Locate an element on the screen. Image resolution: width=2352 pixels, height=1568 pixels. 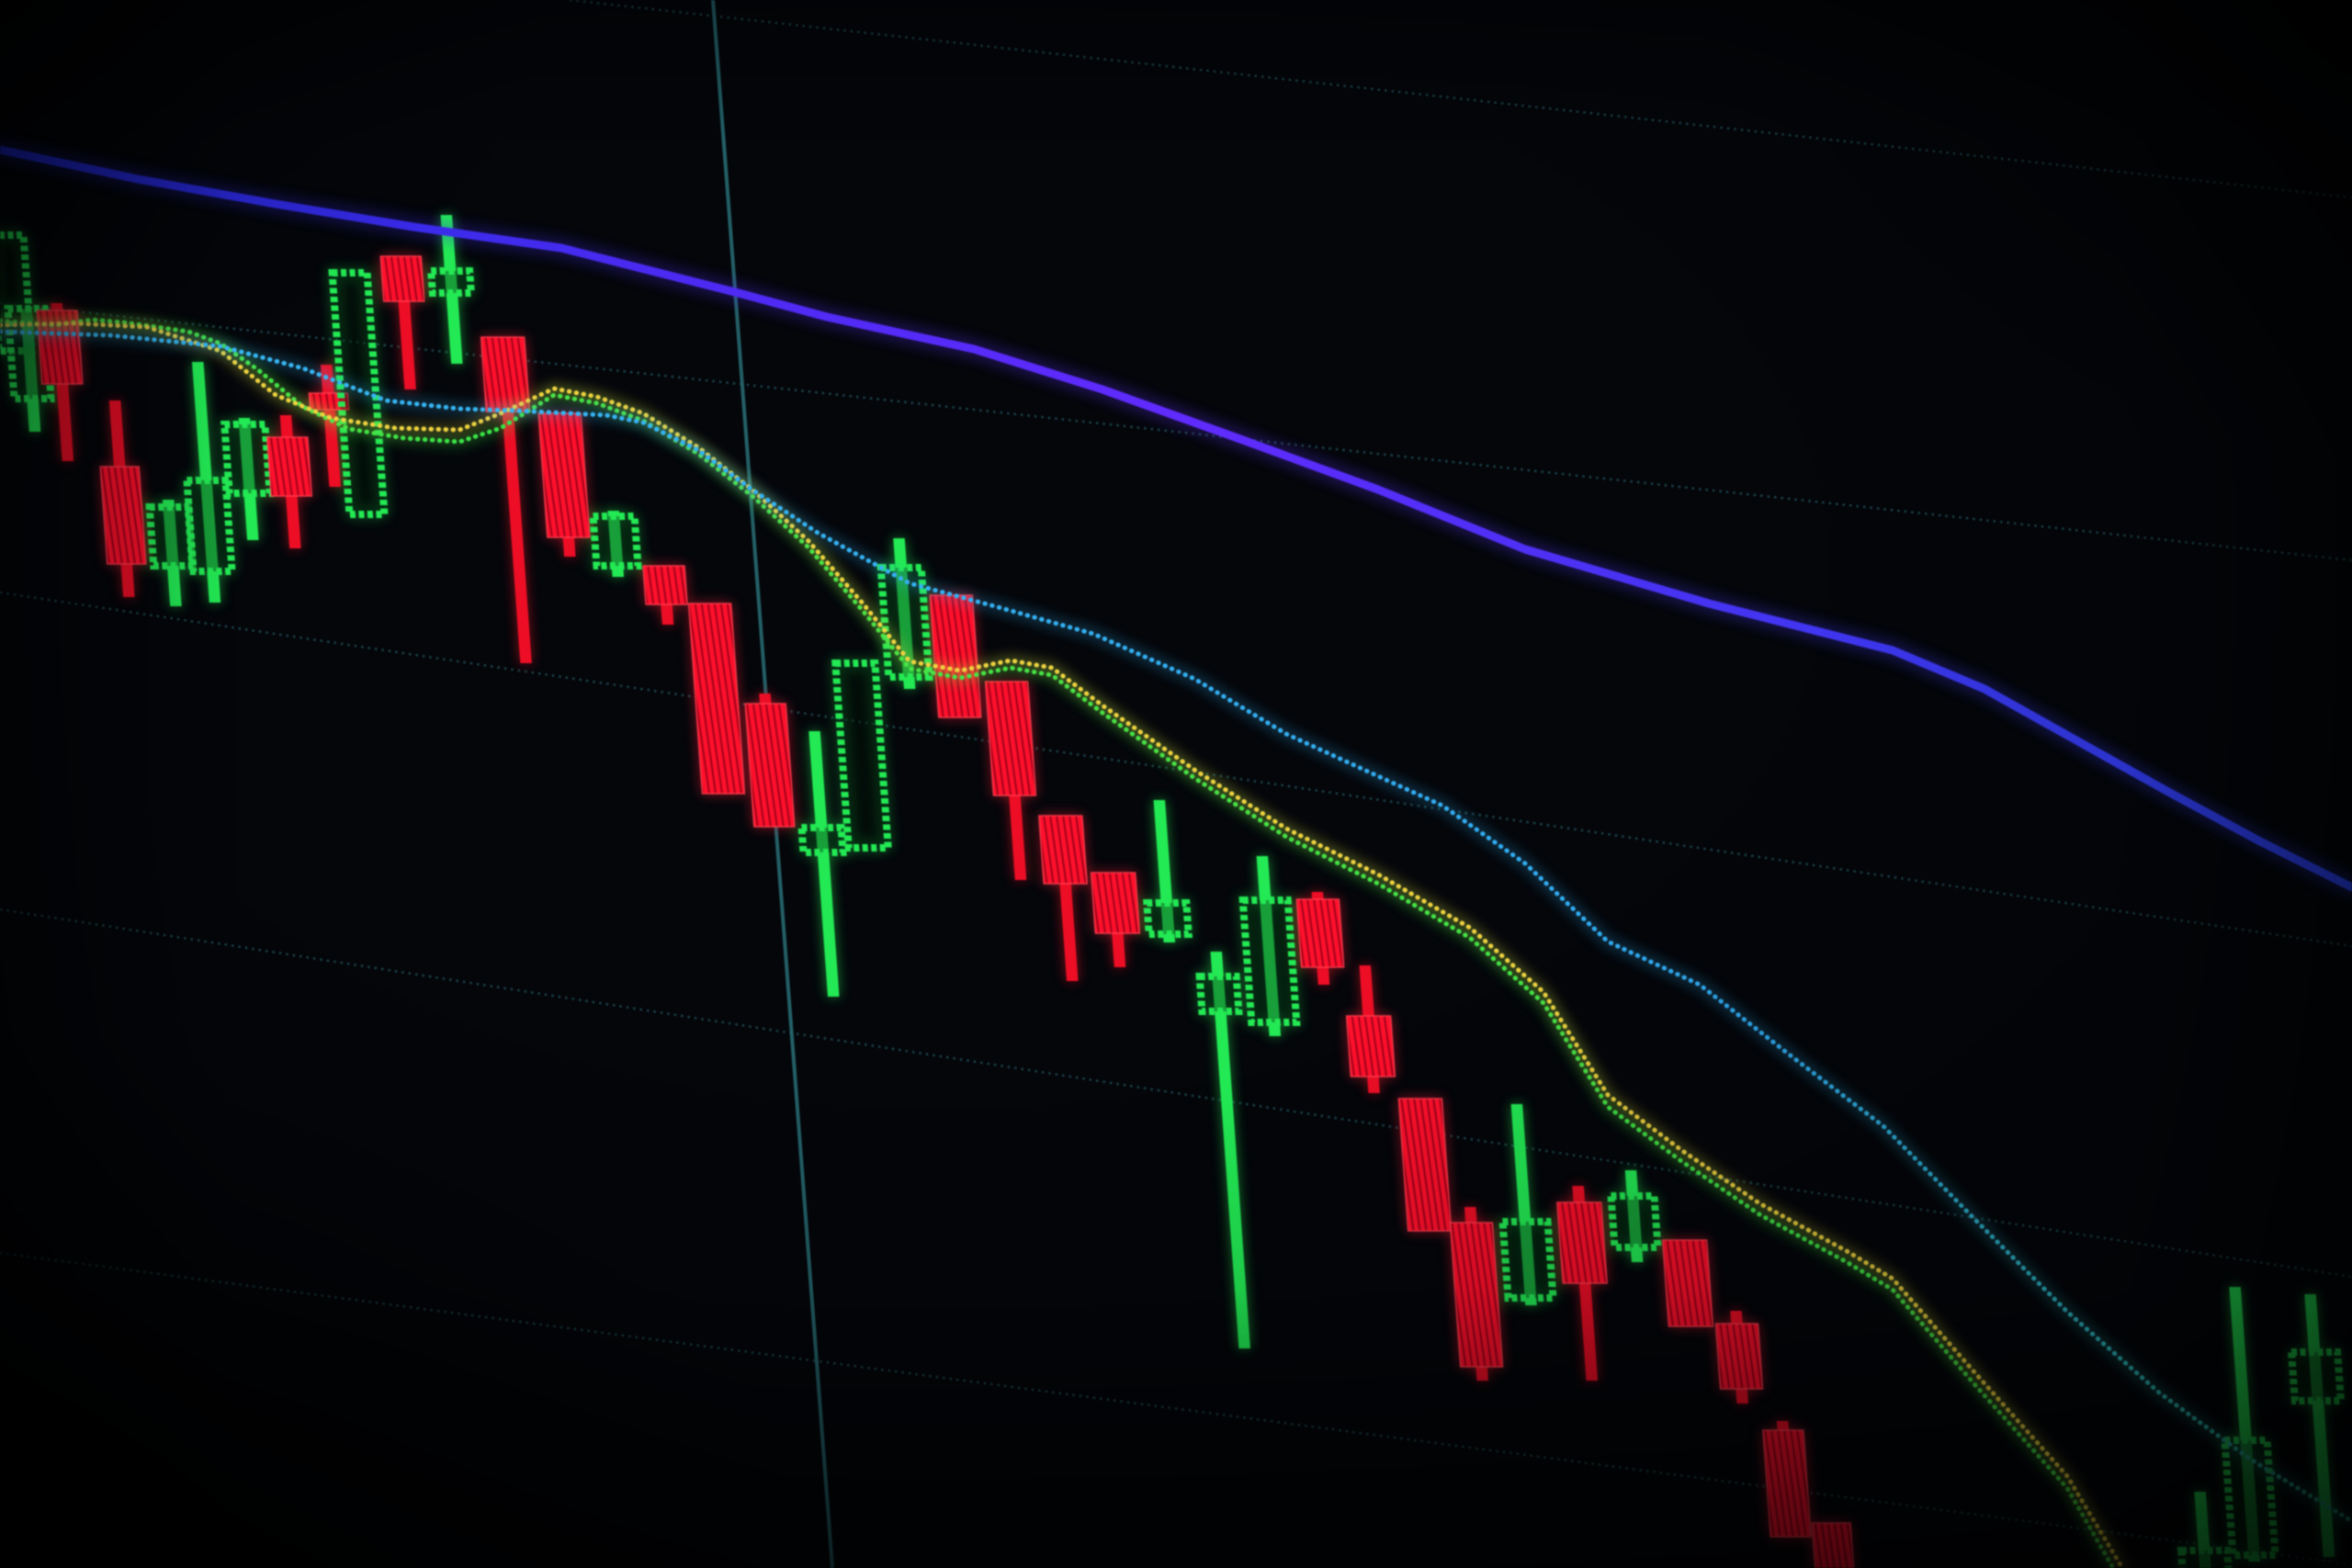
grid-h1 is located at coordinates (1460, 99).